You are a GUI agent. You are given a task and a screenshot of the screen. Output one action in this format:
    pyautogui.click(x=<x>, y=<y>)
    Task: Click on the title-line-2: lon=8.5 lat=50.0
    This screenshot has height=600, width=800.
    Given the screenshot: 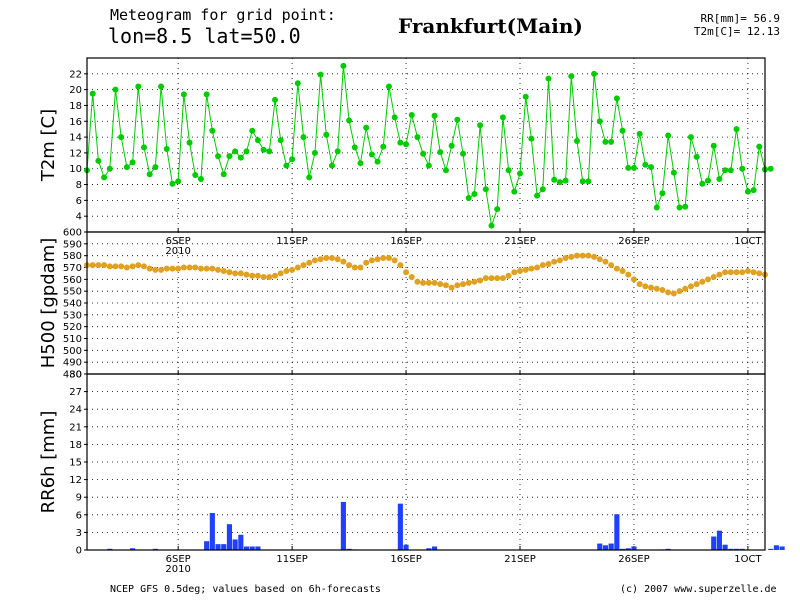 What is the action you would take?
    pyautogui.click(x=204, y=36)
    